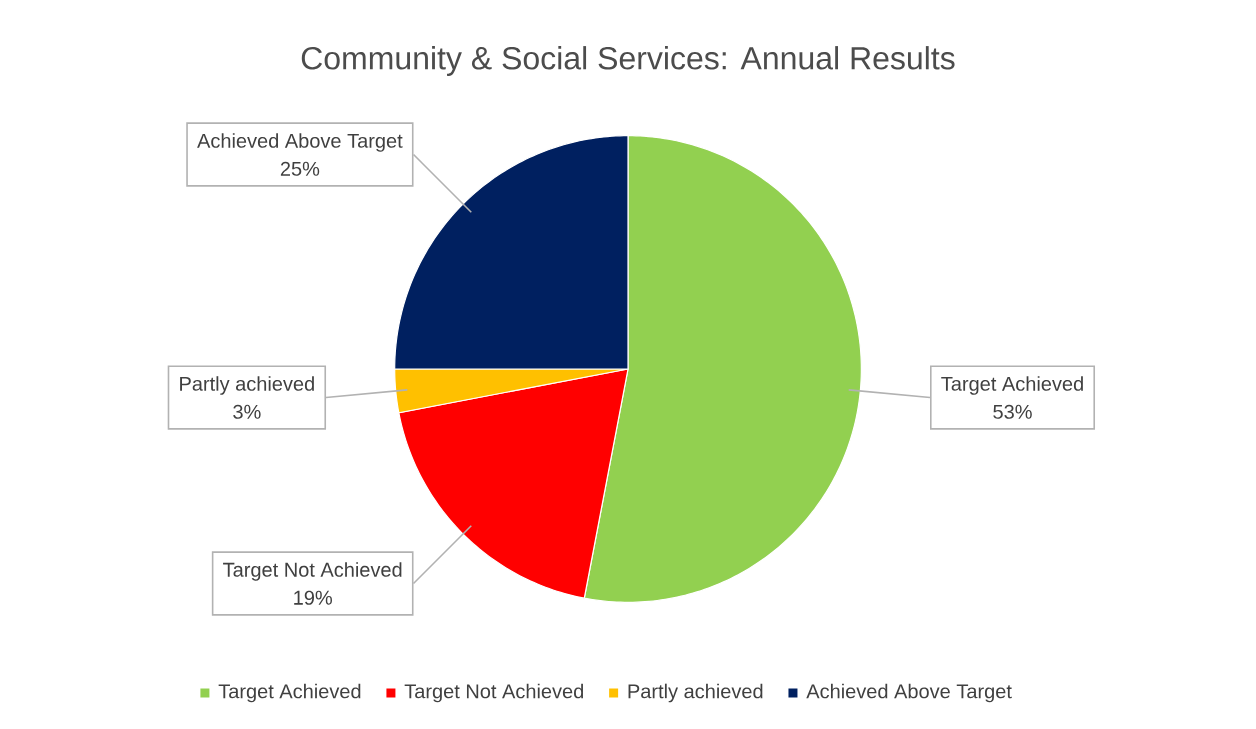  I want to click on data-label: 19%, so click(313, 597).